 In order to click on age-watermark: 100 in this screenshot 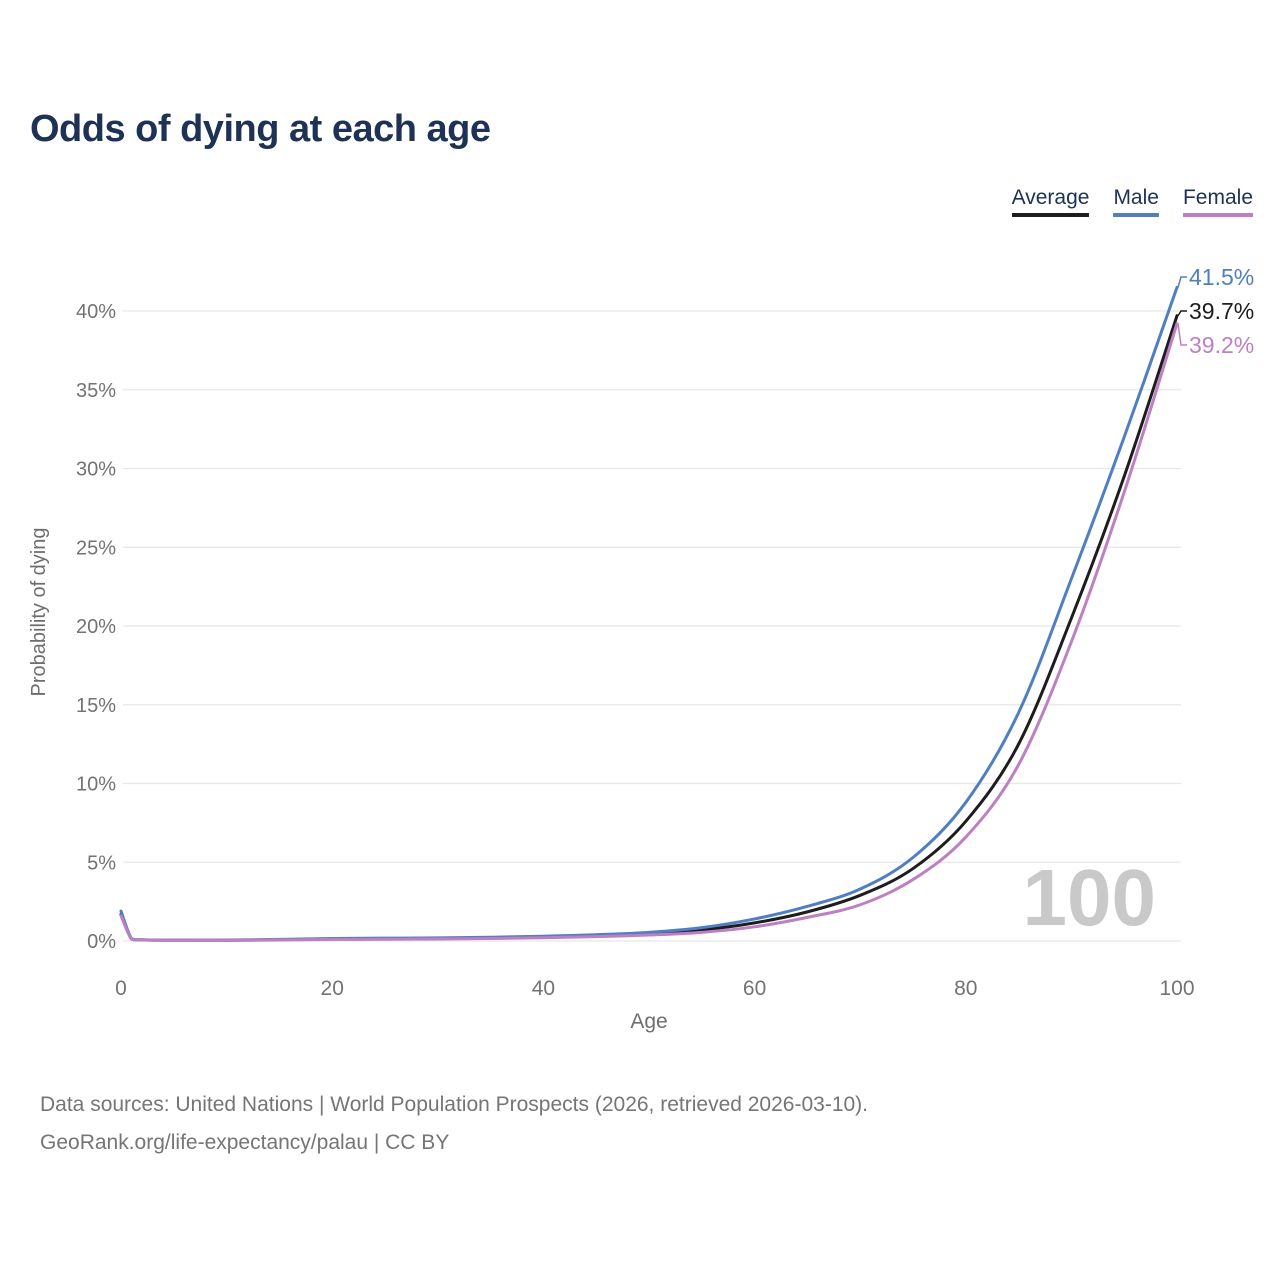, I will do `click(1089, 897)`.